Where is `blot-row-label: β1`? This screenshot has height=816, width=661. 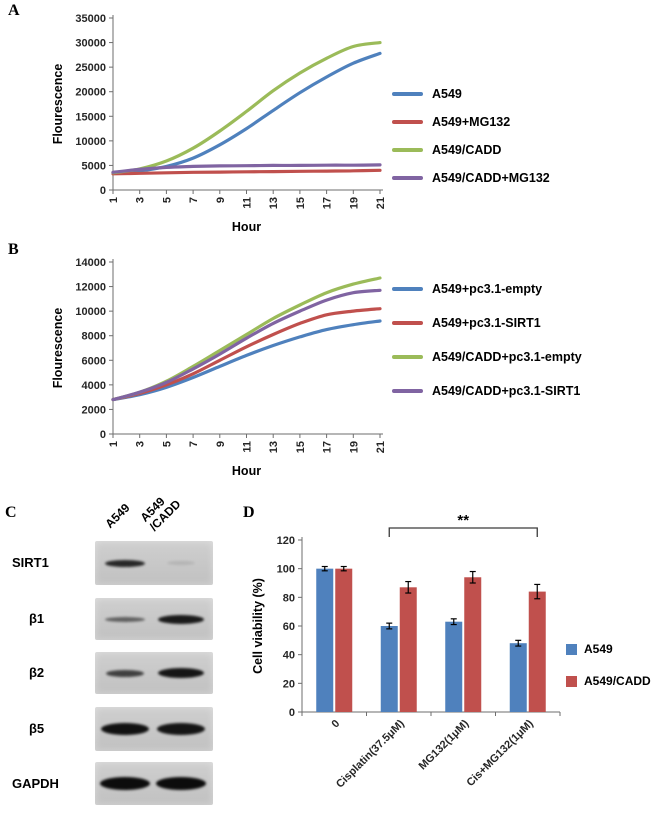 blot-row-label: β1 is located at coordinates (37, 618).